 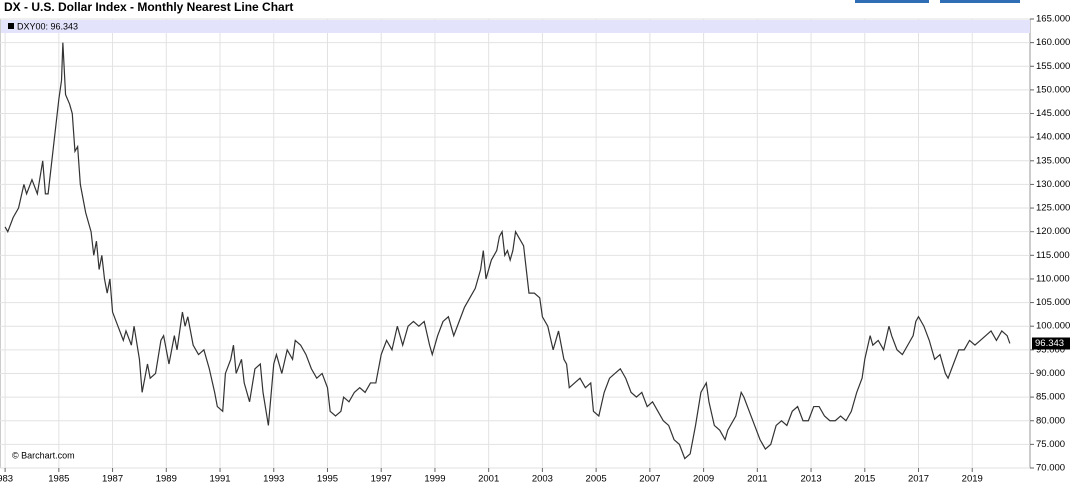 I want to click on y-tick-label: 85.000, so click(x=1050, y=397).